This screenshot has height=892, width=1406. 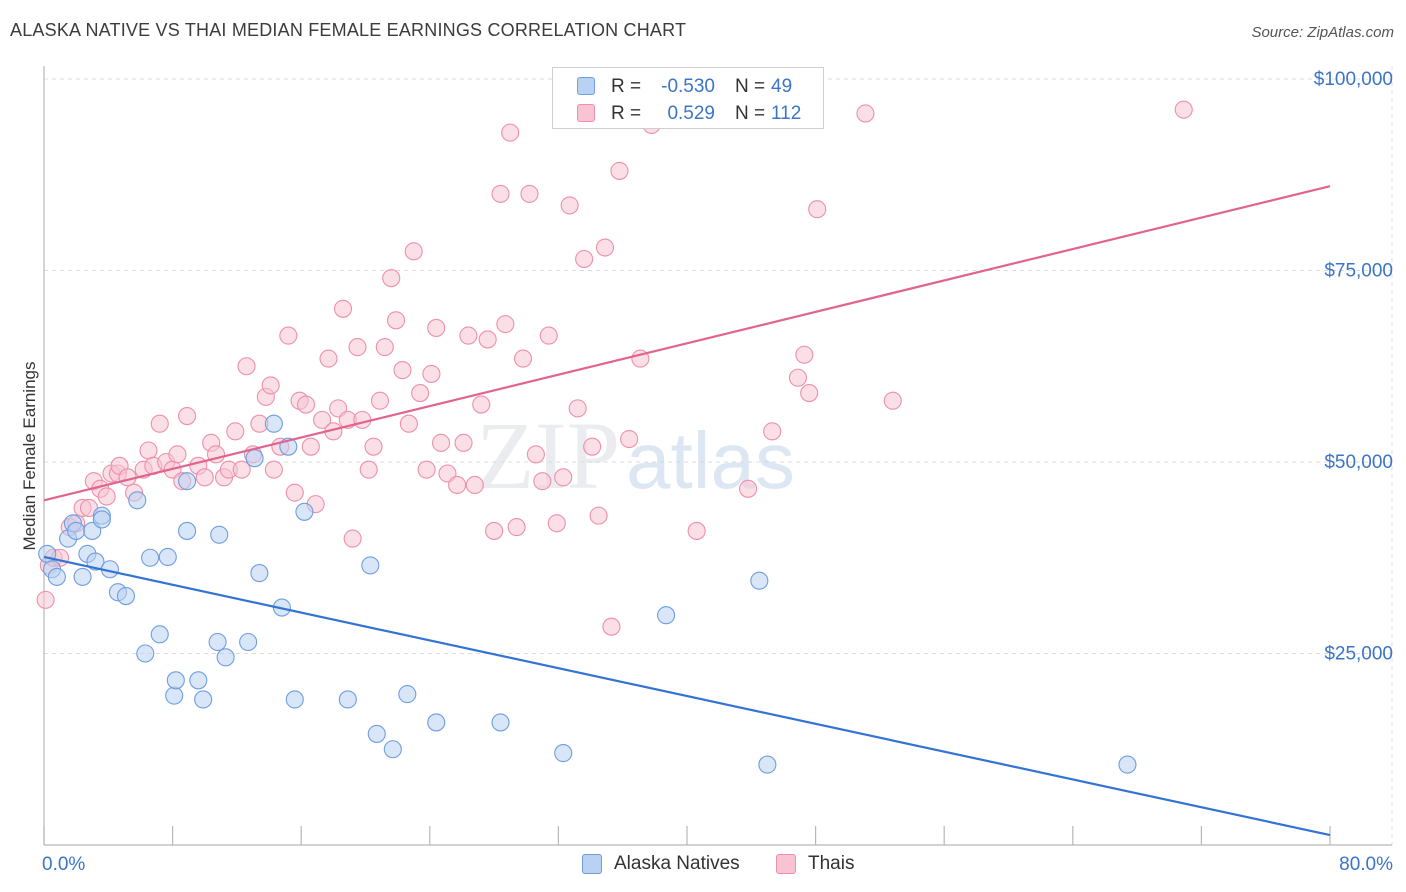 I want to click on blue-swatch-icon, so click(x=592, y=864).